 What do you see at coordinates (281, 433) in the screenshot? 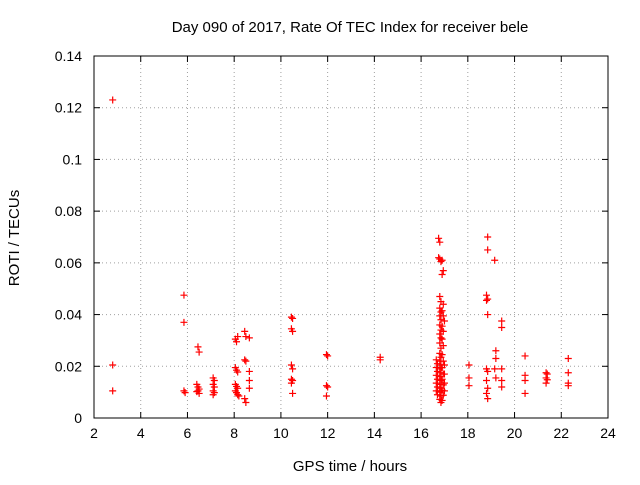
I see `x-tick-label: 10` at bounding box center [281, 433].